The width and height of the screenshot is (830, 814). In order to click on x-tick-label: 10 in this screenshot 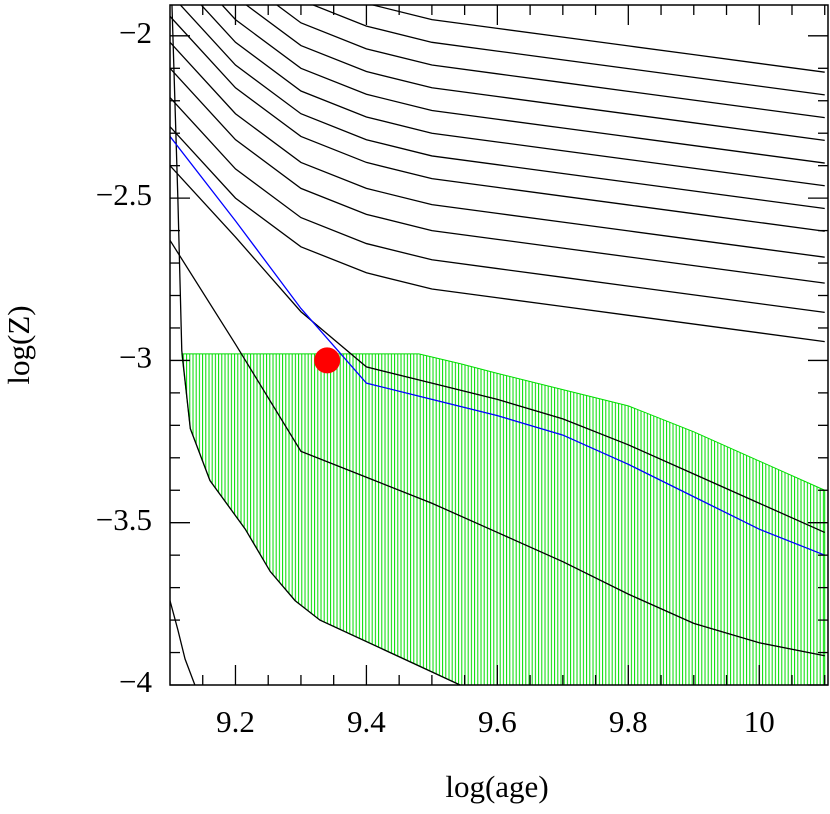, I will do `click(759, 721)`.